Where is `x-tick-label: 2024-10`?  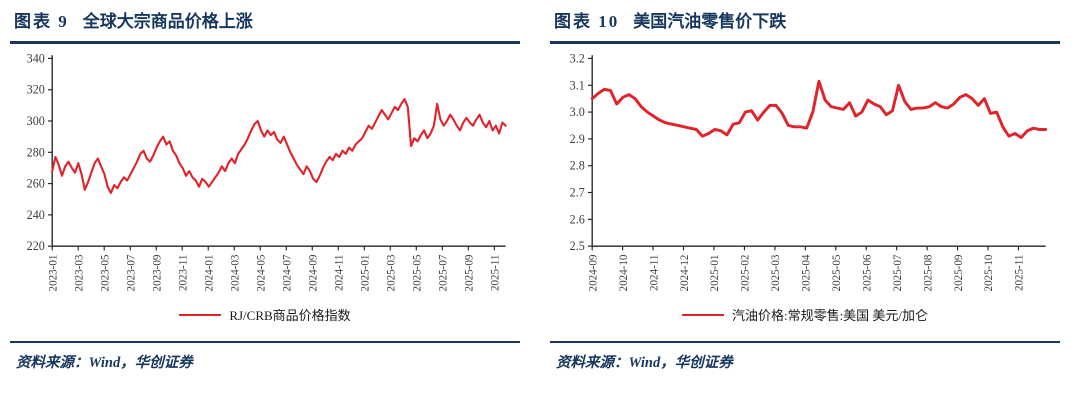
x-tick-label: 2024-10 is located at coordinates (624, 272).